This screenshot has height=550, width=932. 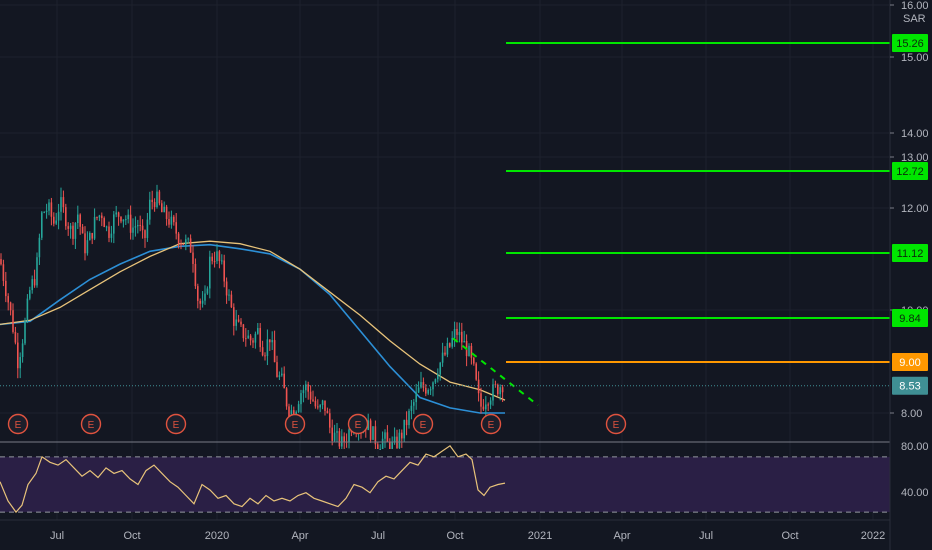 I want to click on price-tick-label: 16.00, so click(x=915, y=6).